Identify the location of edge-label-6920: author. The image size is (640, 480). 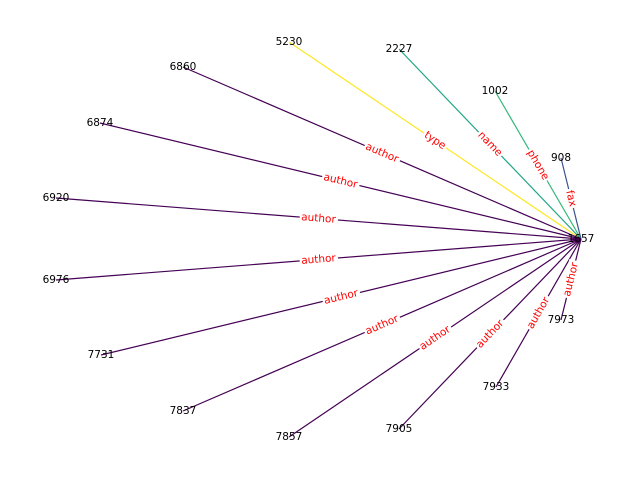
(319, 218).